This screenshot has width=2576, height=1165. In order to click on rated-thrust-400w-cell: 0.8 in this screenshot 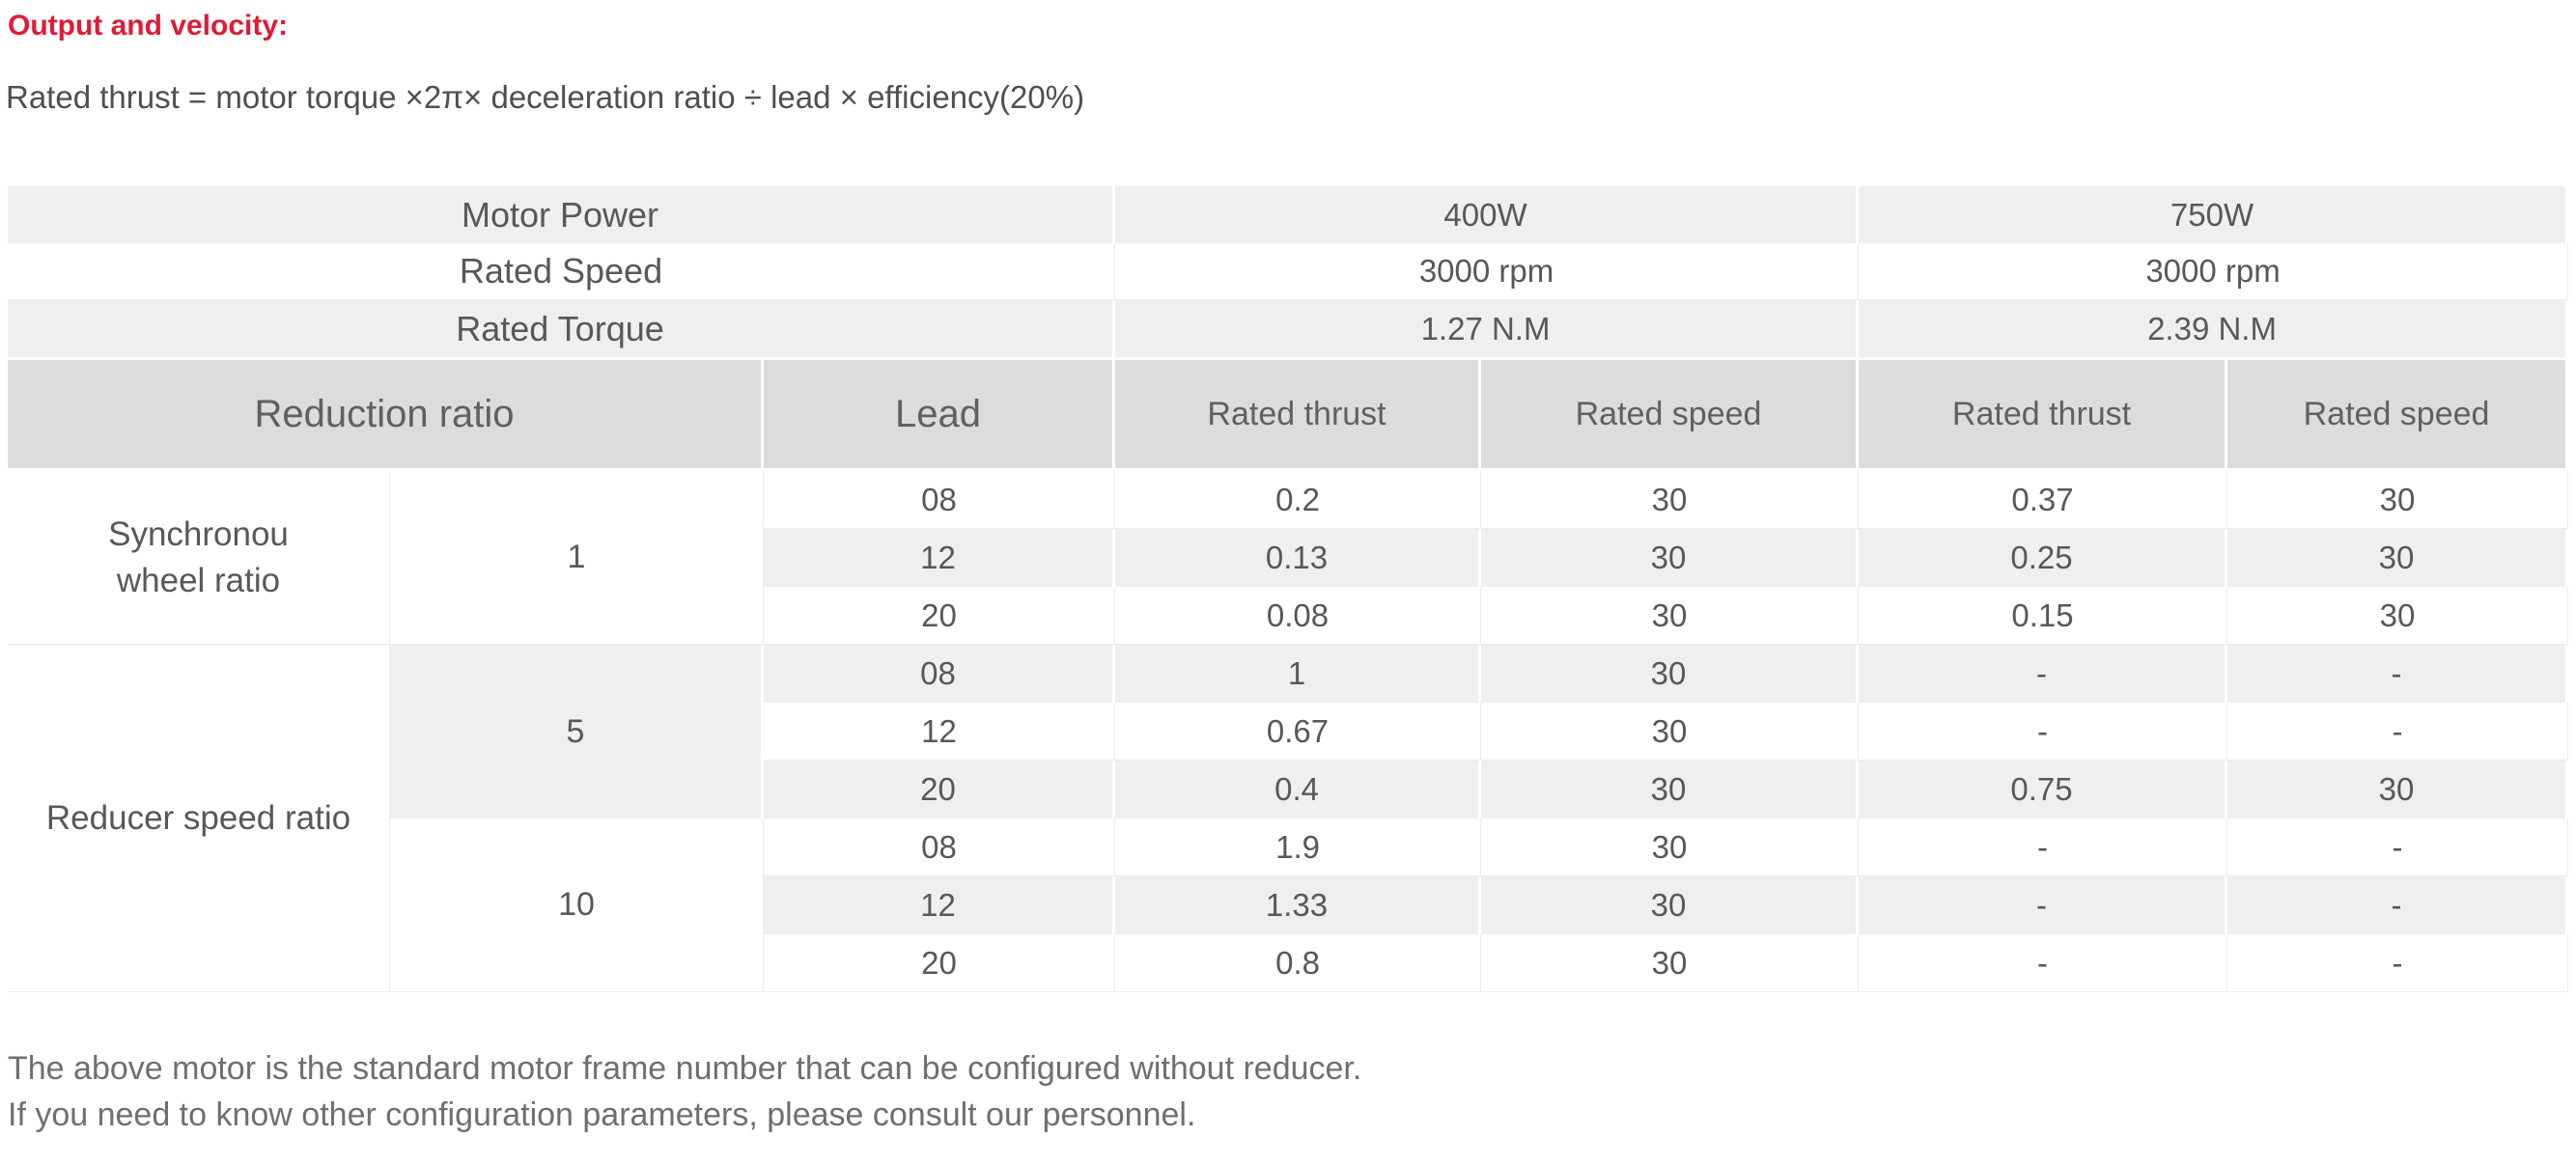, I will do `click(1299, 963)`.